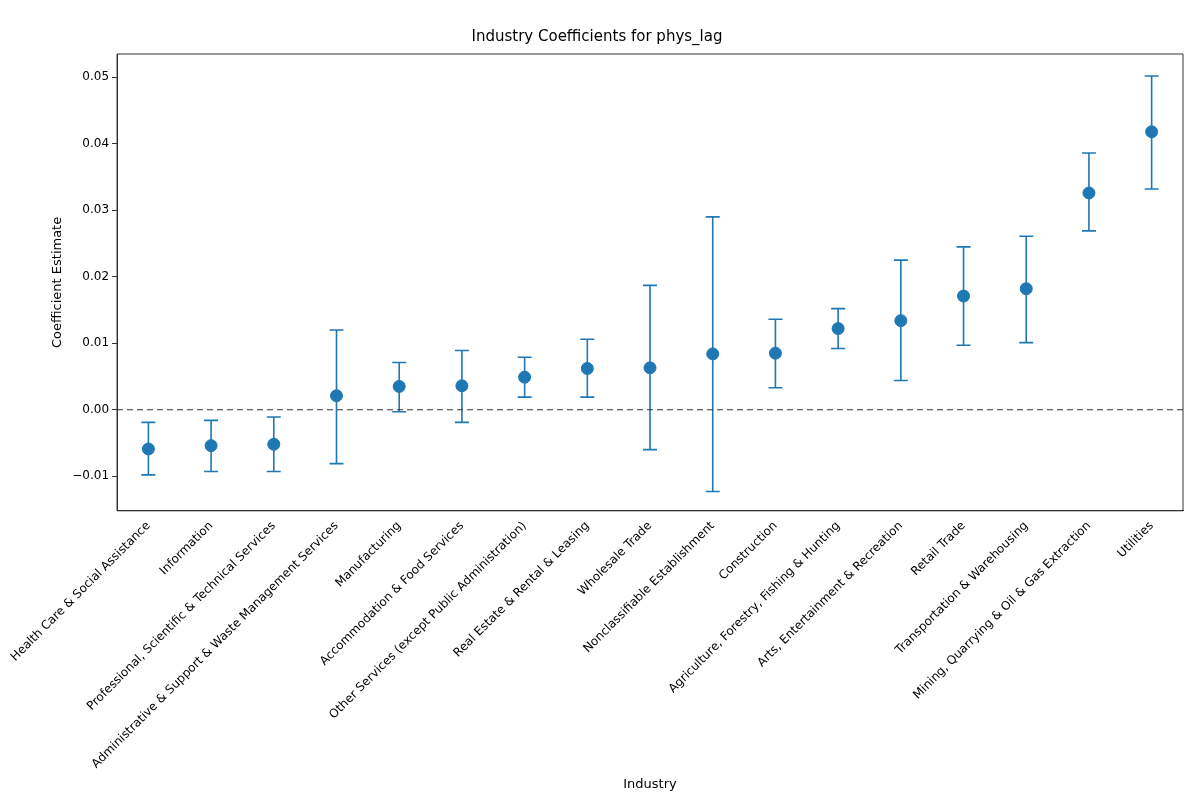 This screenshot has width=1198, height=800. I want to click on x-axis-title: Industry, so click(650, 783).